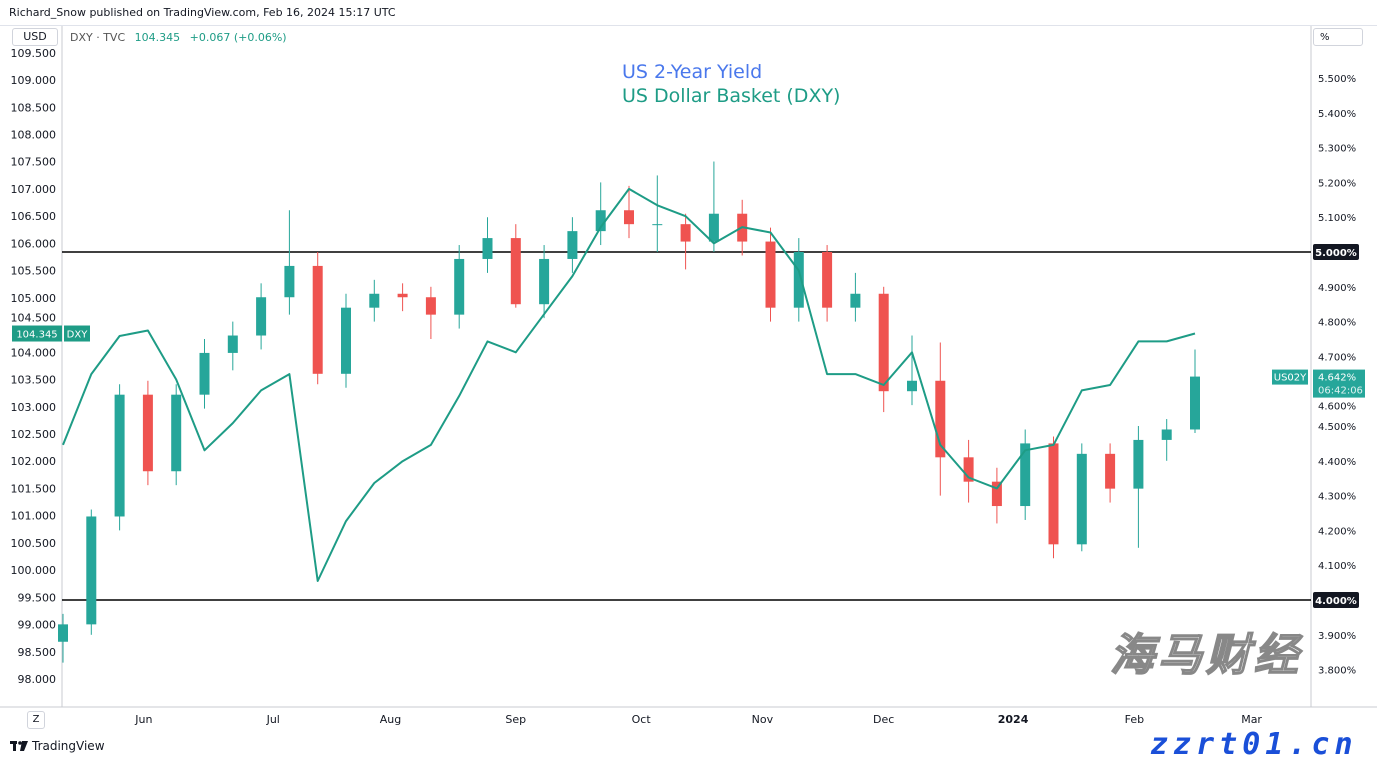 Image resolution: width=1377 pixels, height=763 pixels. I want to click on right-axis-tick-label: 5.500%, so click(1337, 79).